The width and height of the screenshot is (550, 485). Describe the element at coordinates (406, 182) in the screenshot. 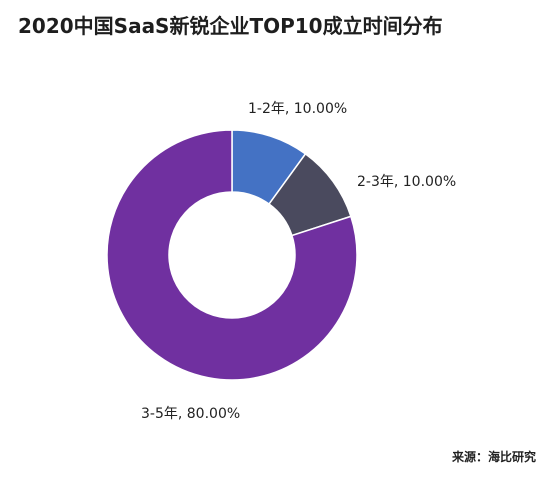

I see `data-label-2: 2-3年, 10.00%` at that location.